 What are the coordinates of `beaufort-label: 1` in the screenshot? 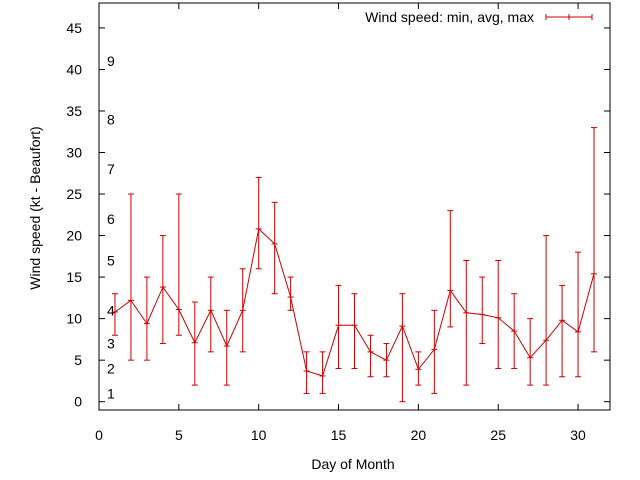 It's located at (111, 393).